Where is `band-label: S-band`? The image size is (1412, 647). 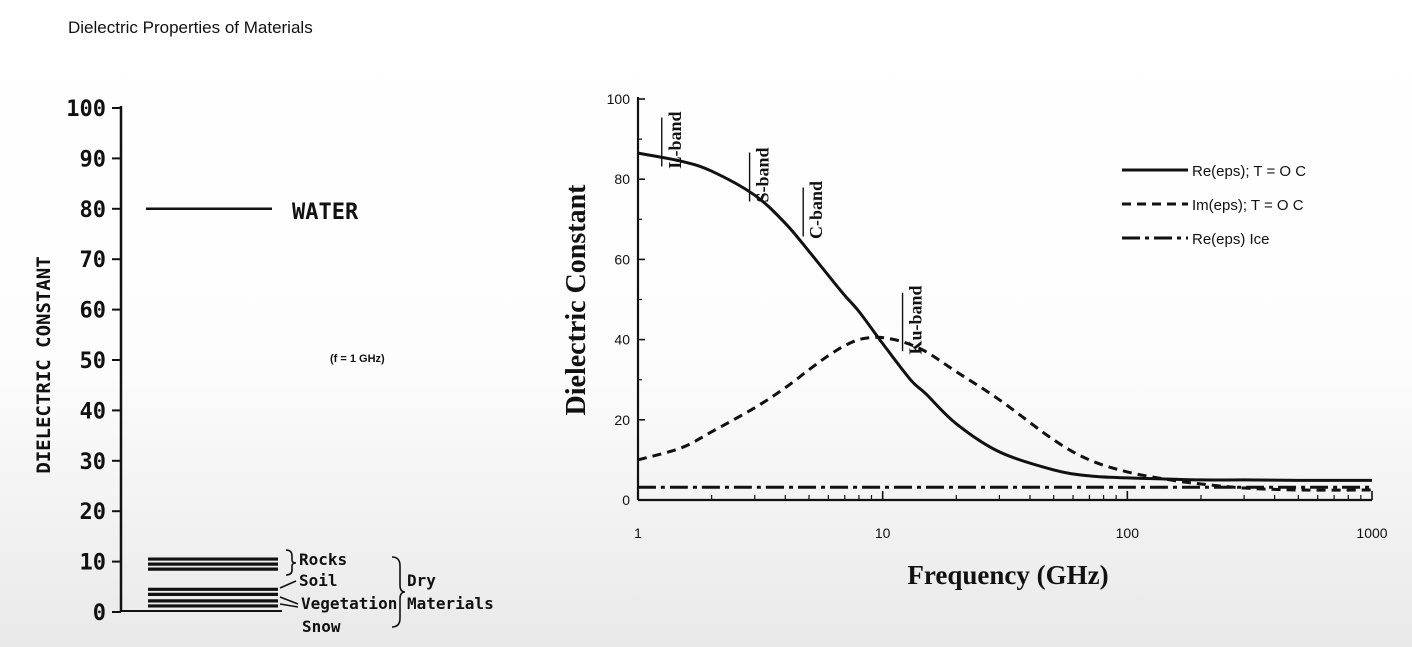
band-label: S-band is located at coordinates (763, 174).